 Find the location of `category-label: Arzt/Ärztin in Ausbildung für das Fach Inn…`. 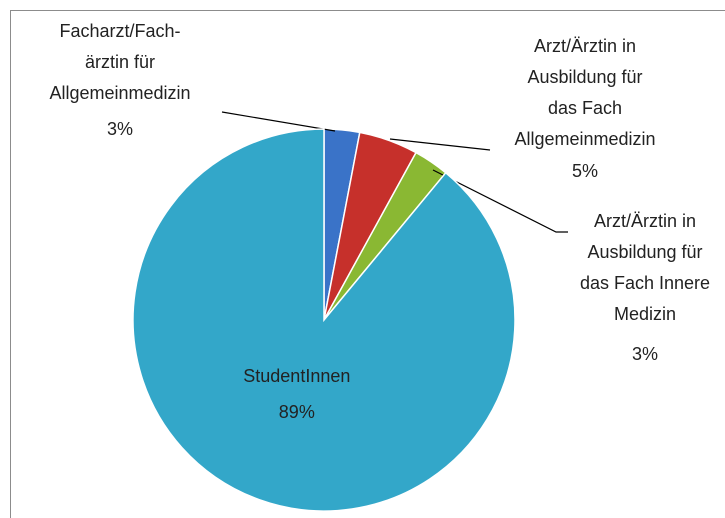

category-label: Arzt/Ärztin in Ausbildung für das Fach Inn… is located at coordinates (645, 267).